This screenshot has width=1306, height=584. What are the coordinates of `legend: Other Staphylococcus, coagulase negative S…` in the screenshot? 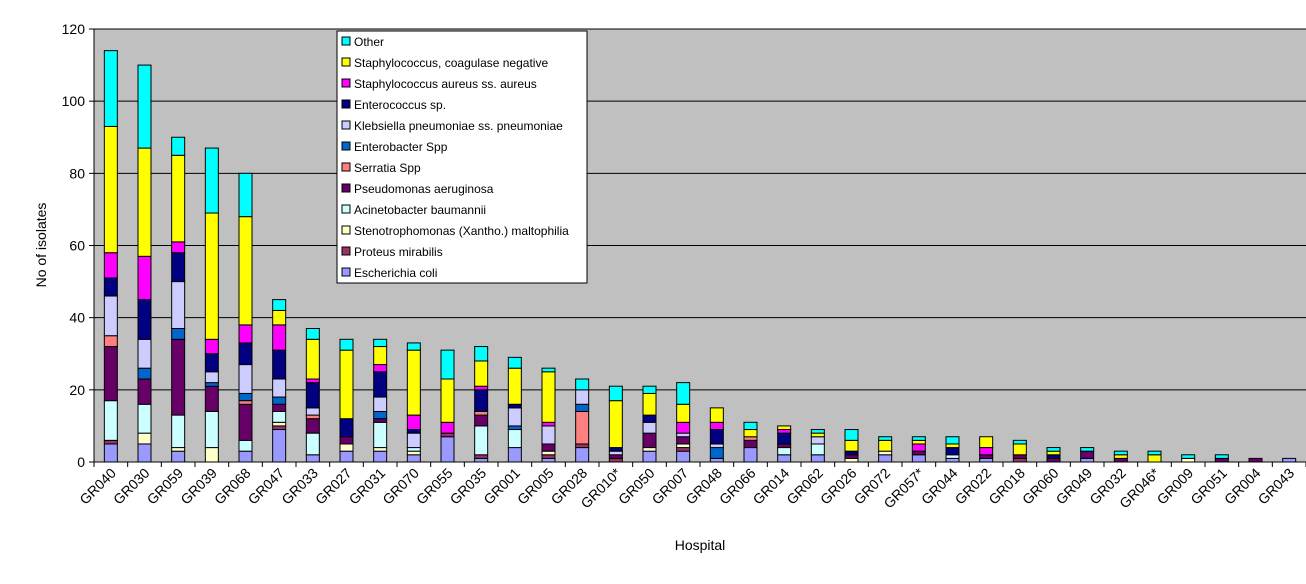 It's located at (462, 157).